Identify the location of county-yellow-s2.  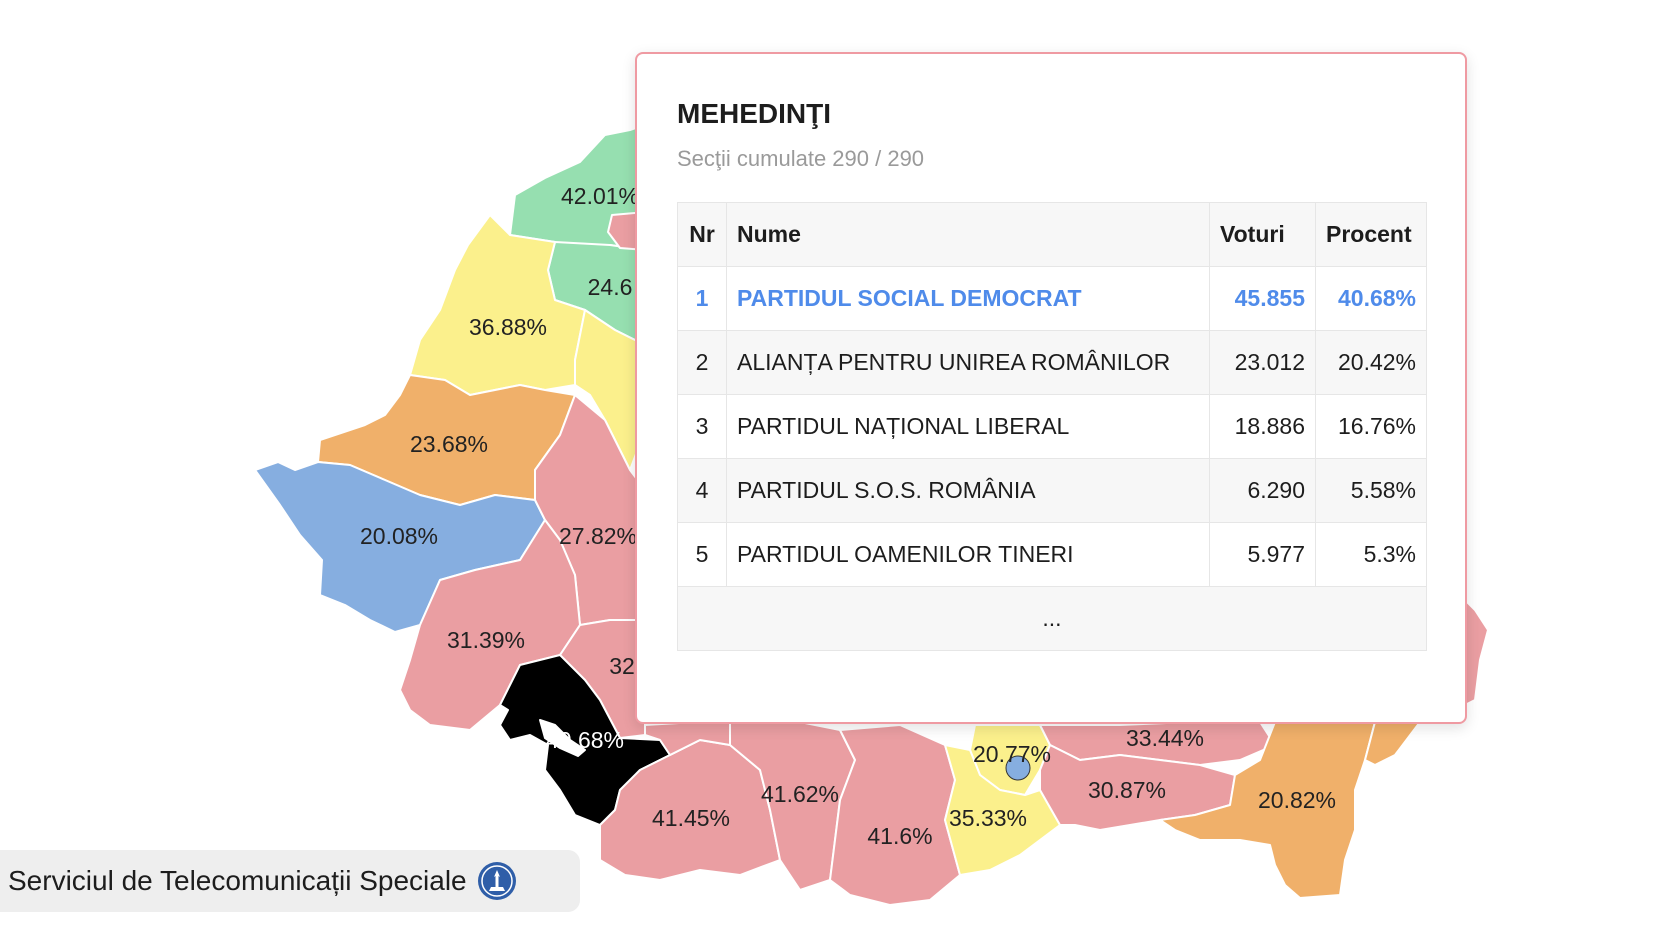
(1002, 810).